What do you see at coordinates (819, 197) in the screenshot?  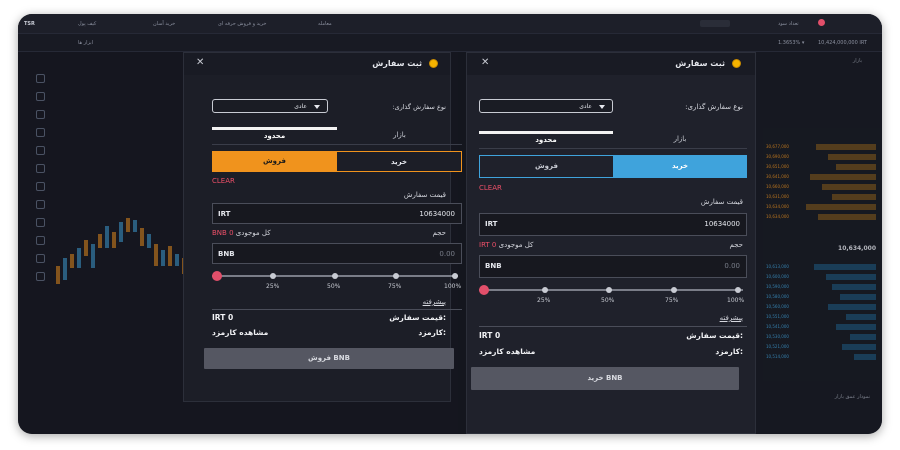 I see `ask-row: 10,631,000` at bounding box center [819, 197].